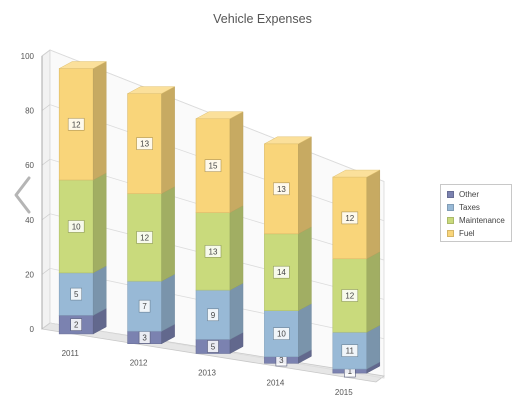 This screenshot has width=525, height=400. I want to click on legend: Other Taxes Maintenance Fuel, so click(476, 213).